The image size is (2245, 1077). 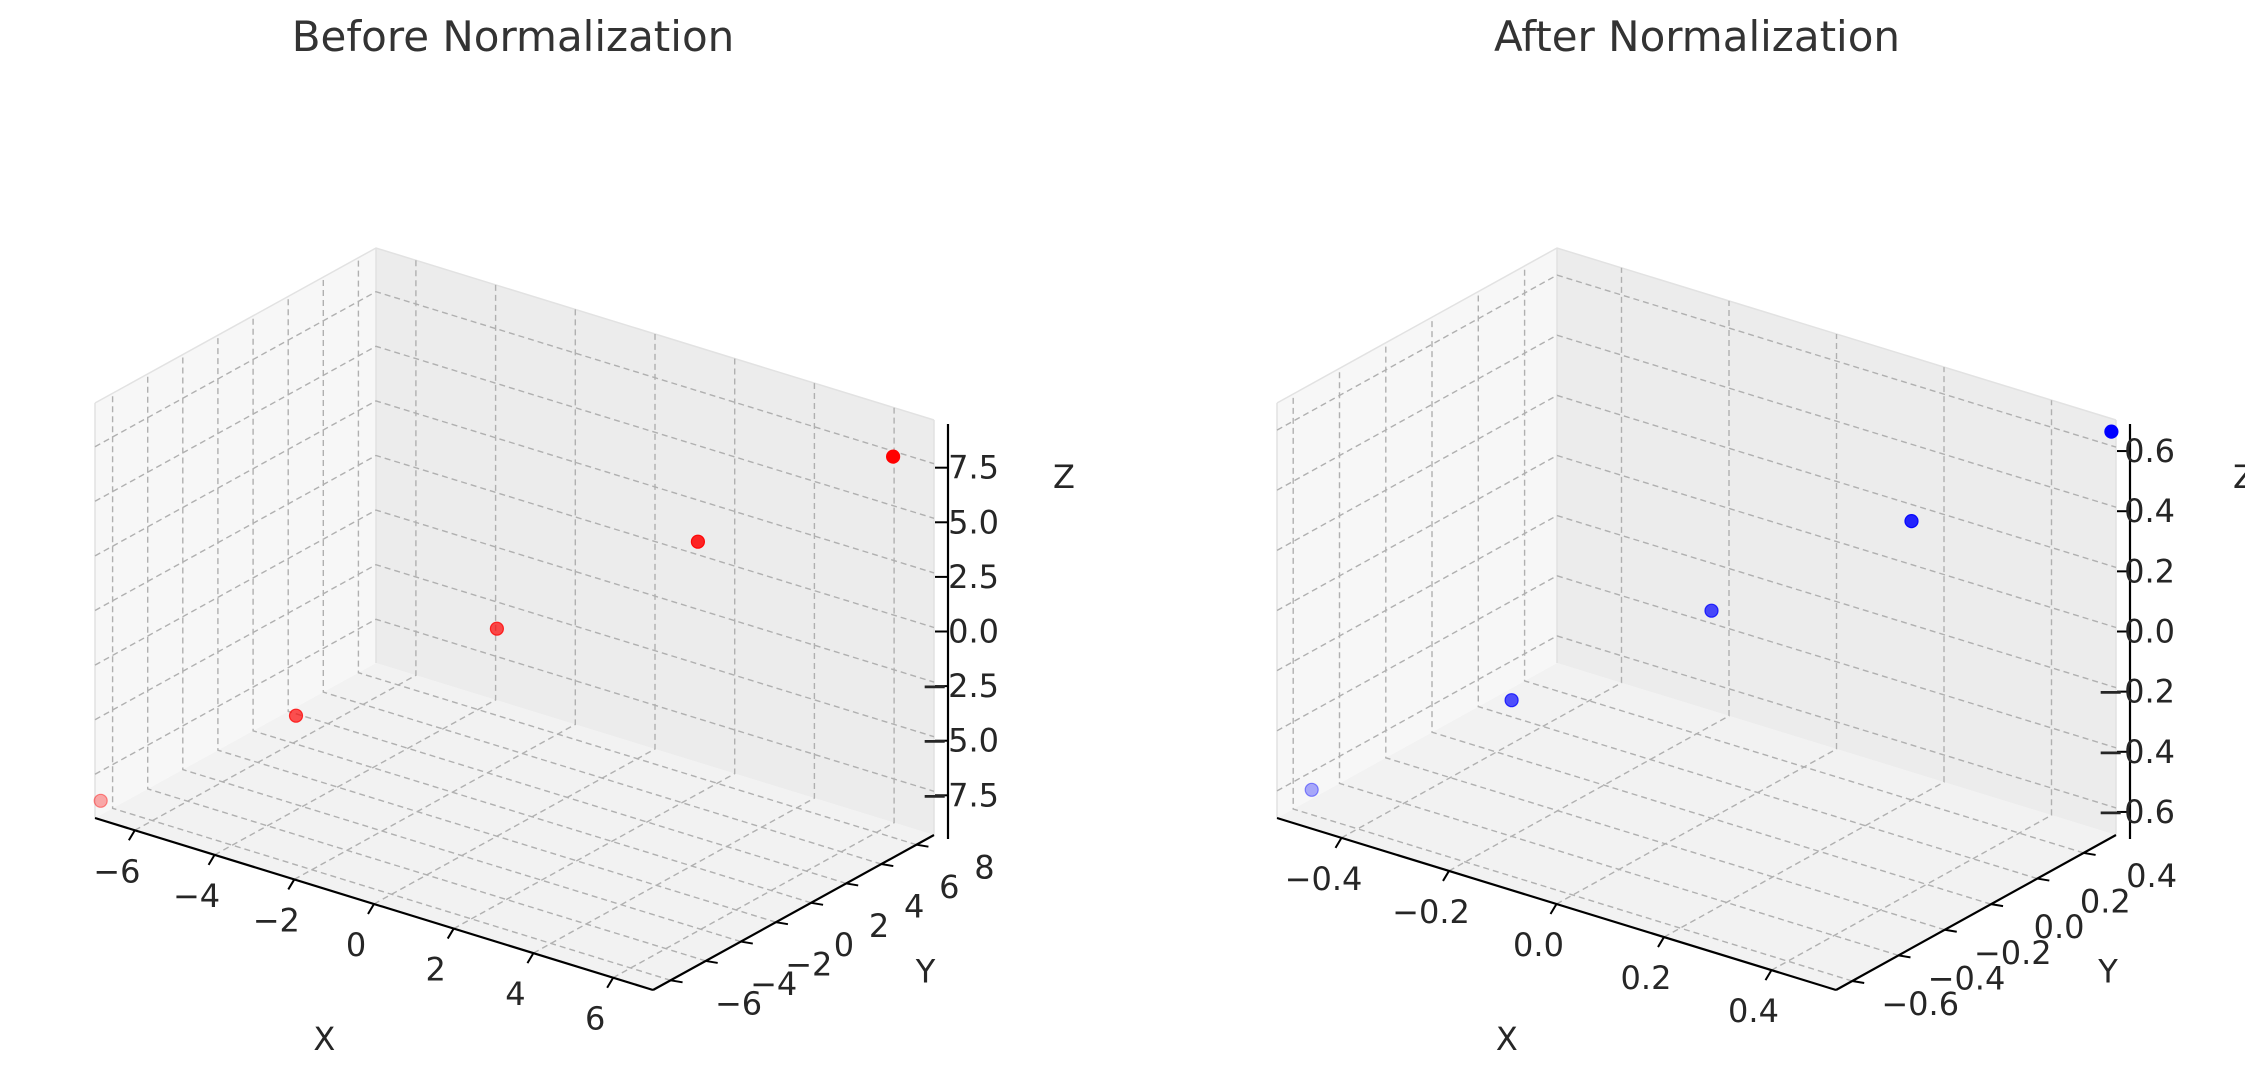 What do you see at coordinates (2239, 477) in the screenshot?
I see `z-axis-label: Z` at bounding box center [2239, 477].